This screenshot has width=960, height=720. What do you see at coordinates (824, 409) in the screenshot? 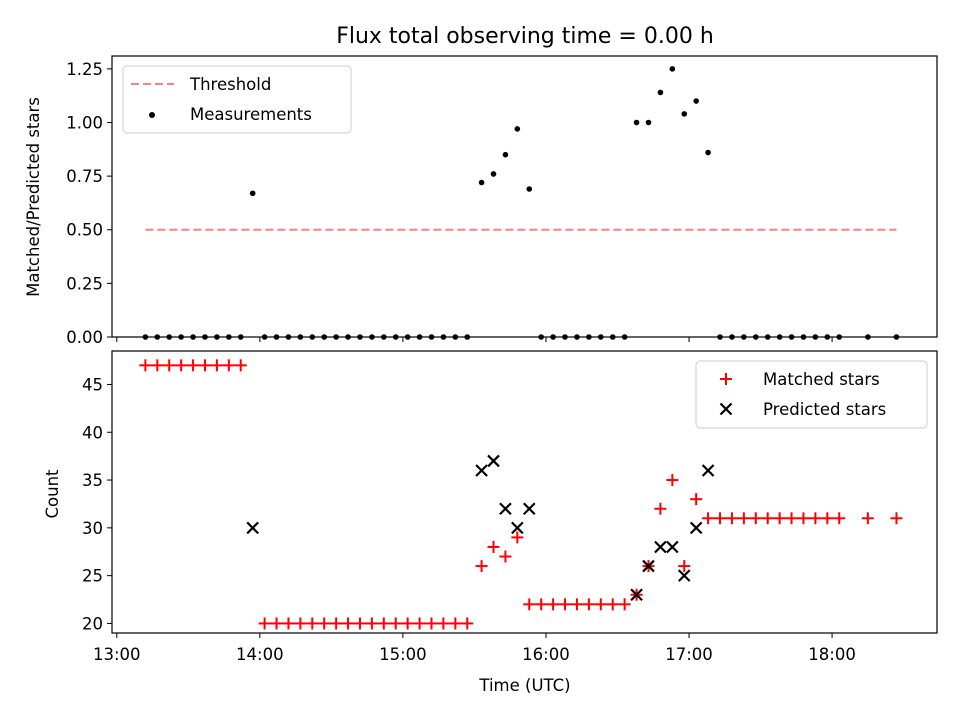
I see `legend-predicted-label: Predicted stars` at bounding box center [824, 409].